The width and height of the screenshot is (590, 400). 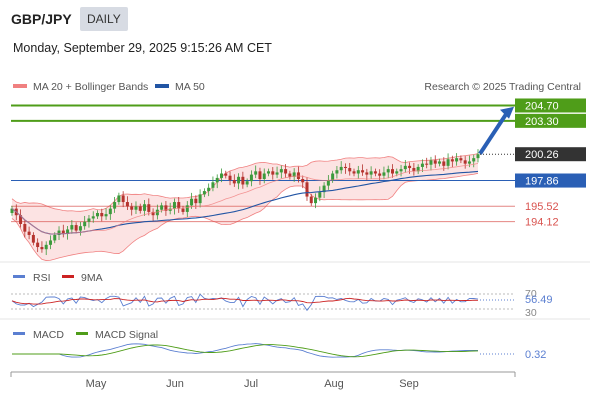 I want to click on rsi-ma-line, so click(x=245, y=301).